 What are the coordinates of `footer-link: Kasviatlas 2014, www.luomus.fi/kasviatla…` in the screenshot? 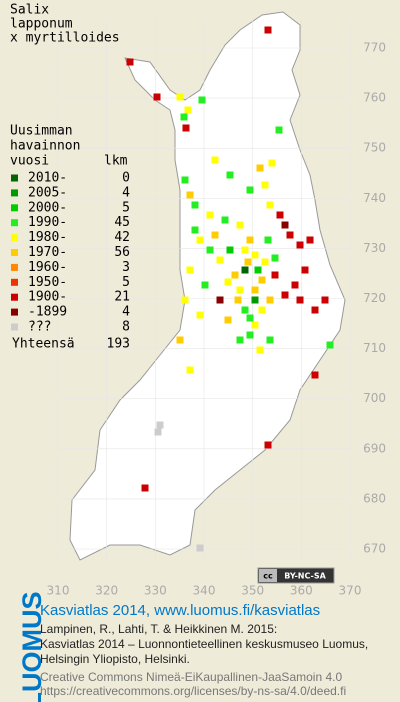 It's located at (180, 610).